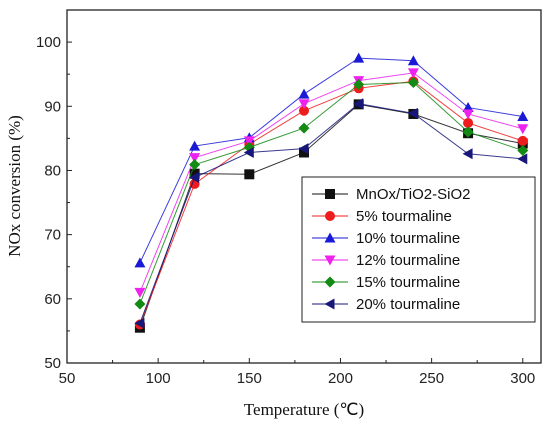 The height and width of the screenshot is (425, 550). What do you see at coordinates (408, 282) in the screenshot?
I see `legend-label: 15% tourmaline` at bounding box center [408, 282].